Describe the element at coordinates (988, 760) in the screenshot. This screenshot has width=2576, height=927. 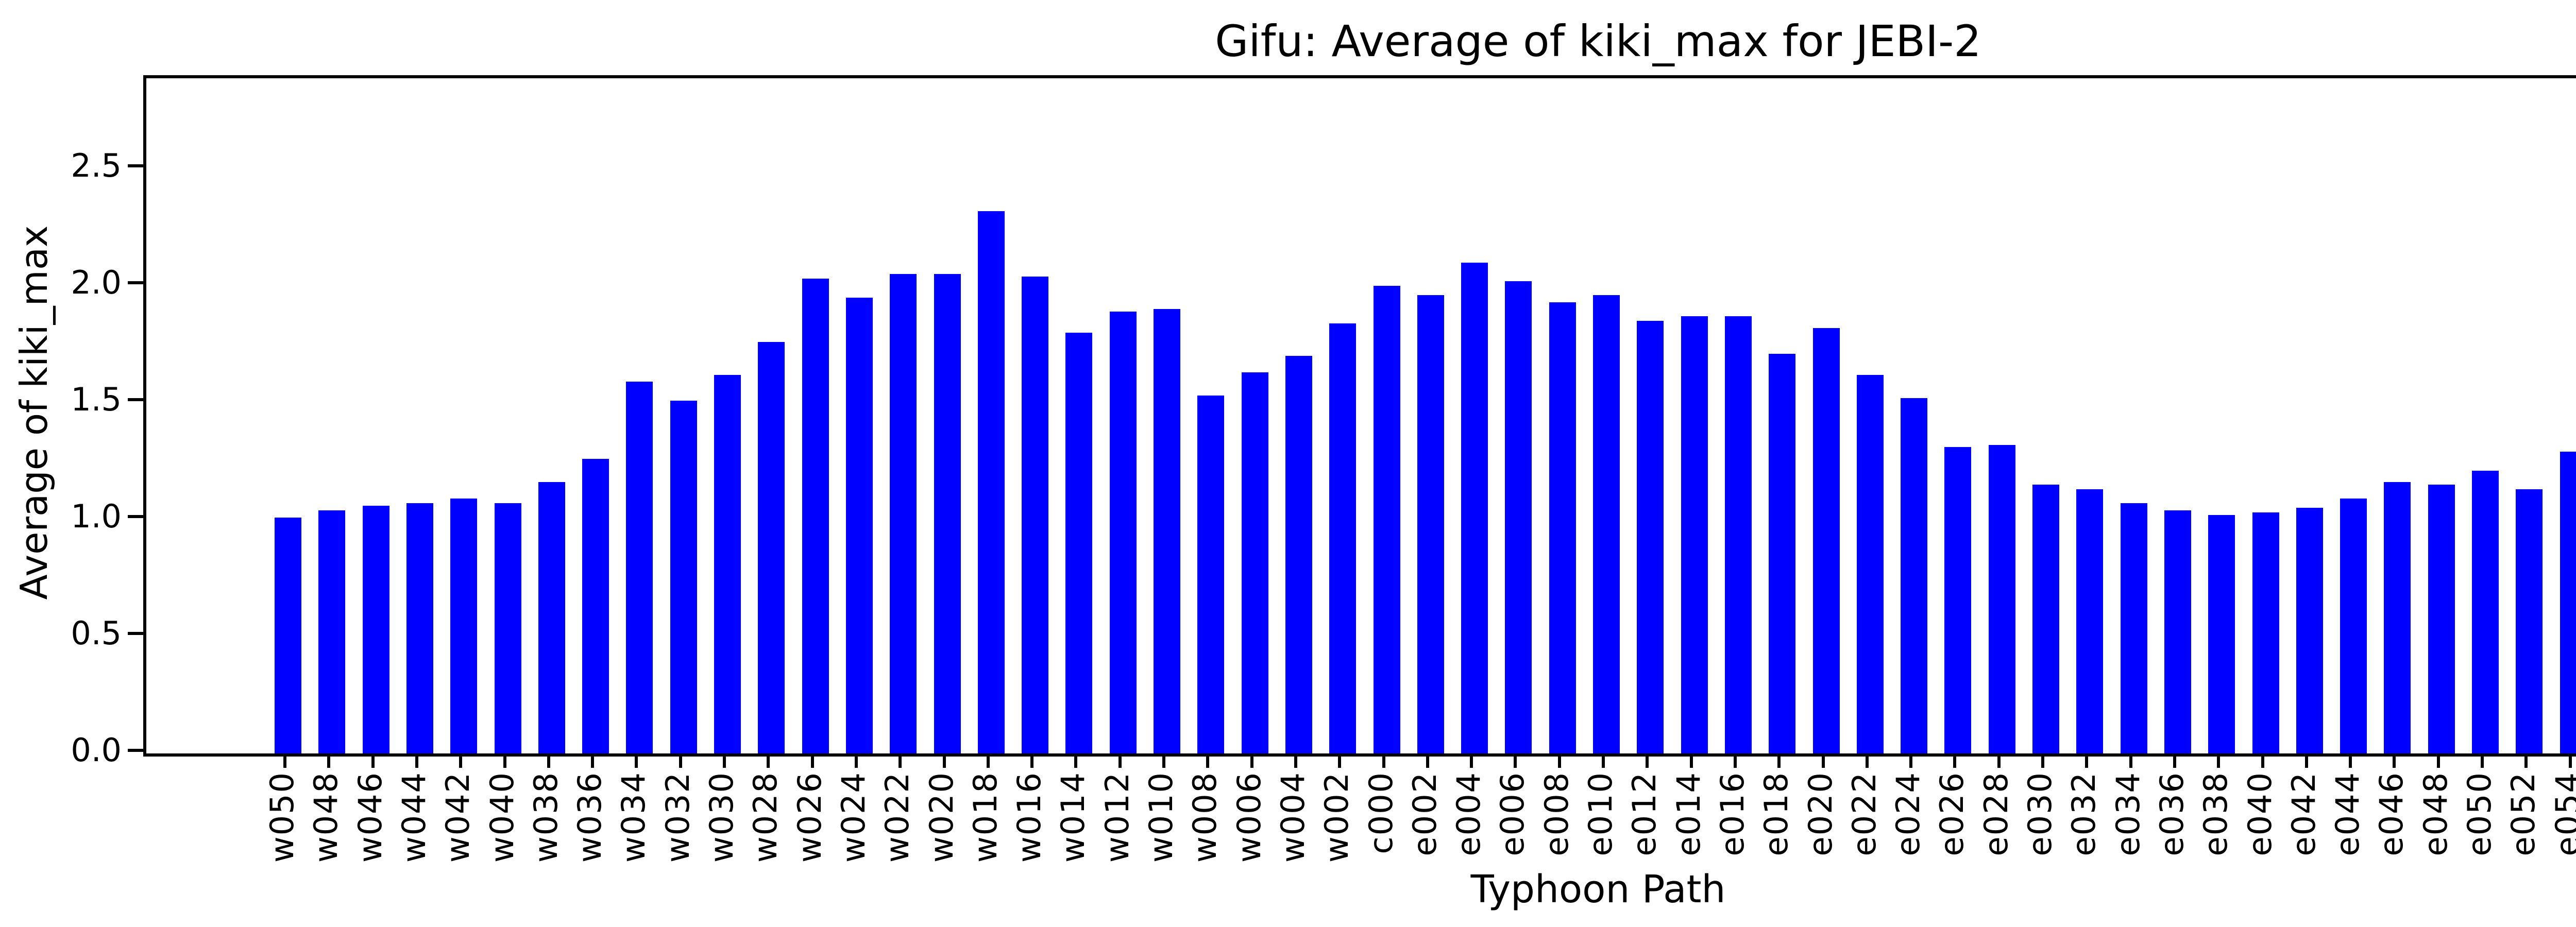
I see `x-tick-mark-w018` at that location.